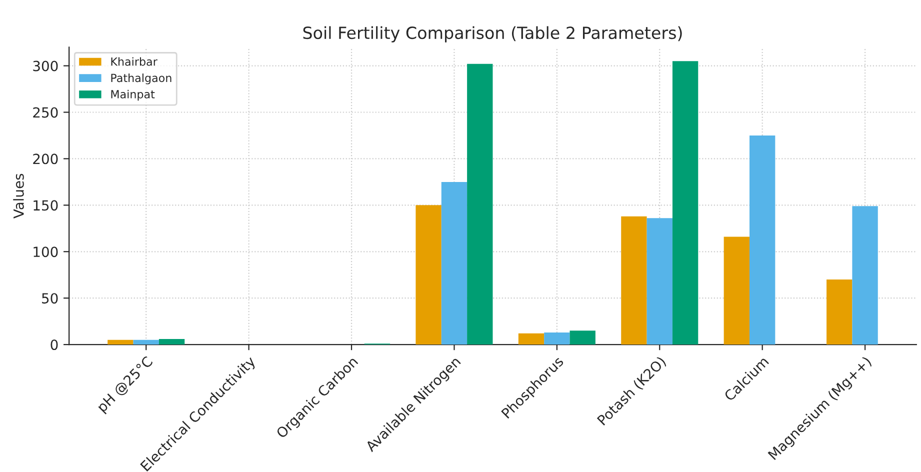 Image resolution: width=921 pixels, height=472 pixels. I want to click on y-tick-label: 50, so click(50, 298).